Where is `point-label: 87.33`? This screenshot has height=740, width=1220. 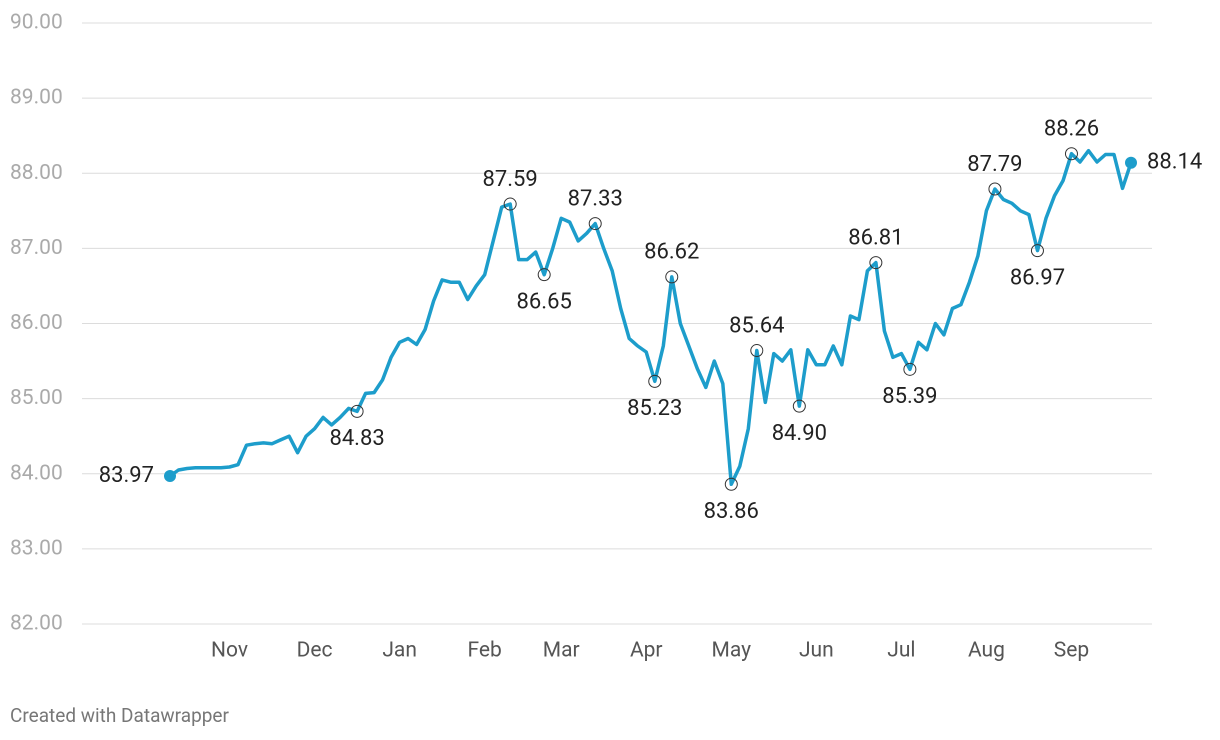
point-label: 87.33 is located at coordinates (595, 198).